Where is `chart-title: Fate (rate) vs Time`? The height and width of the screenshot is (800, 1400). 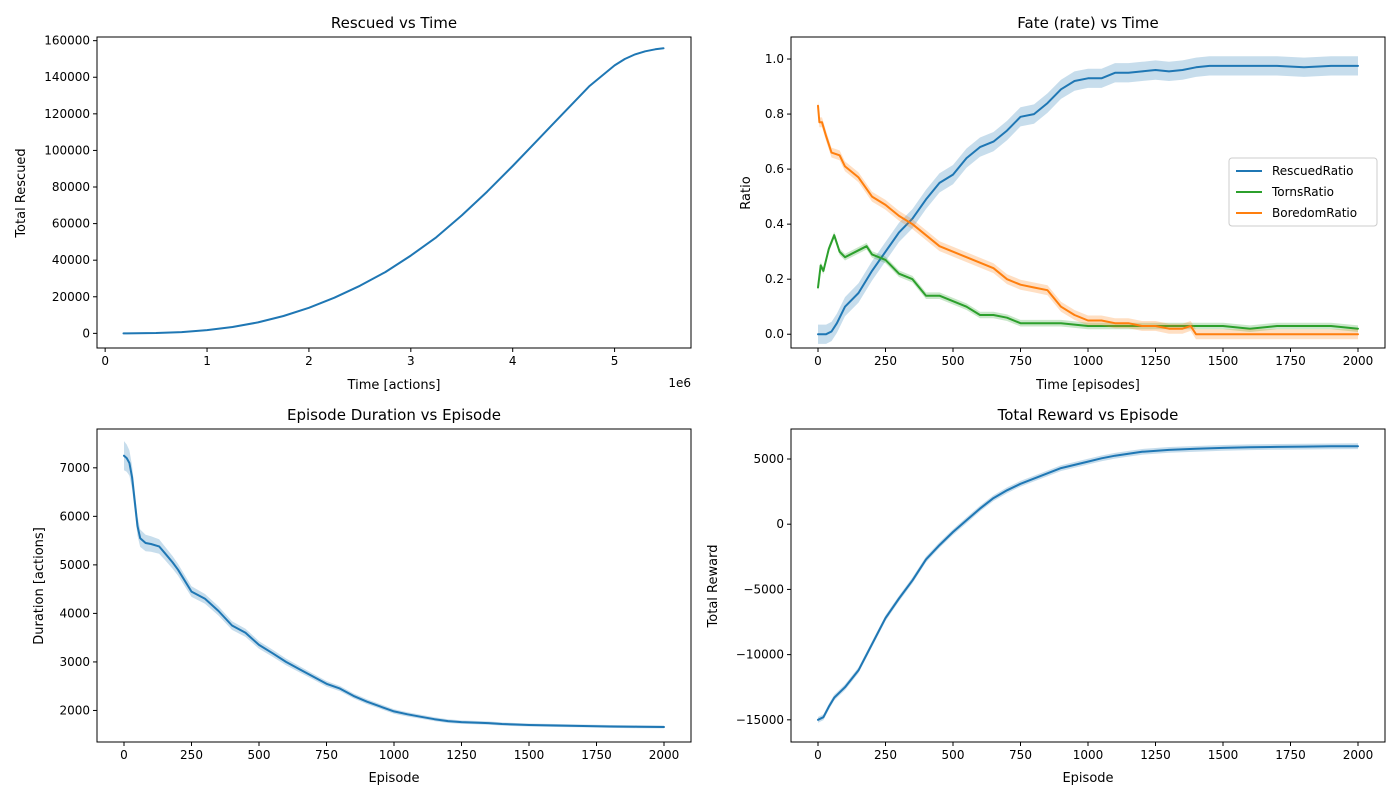
chart-title: Fate (rate) vs Time is located at coordinates (1087, 23).